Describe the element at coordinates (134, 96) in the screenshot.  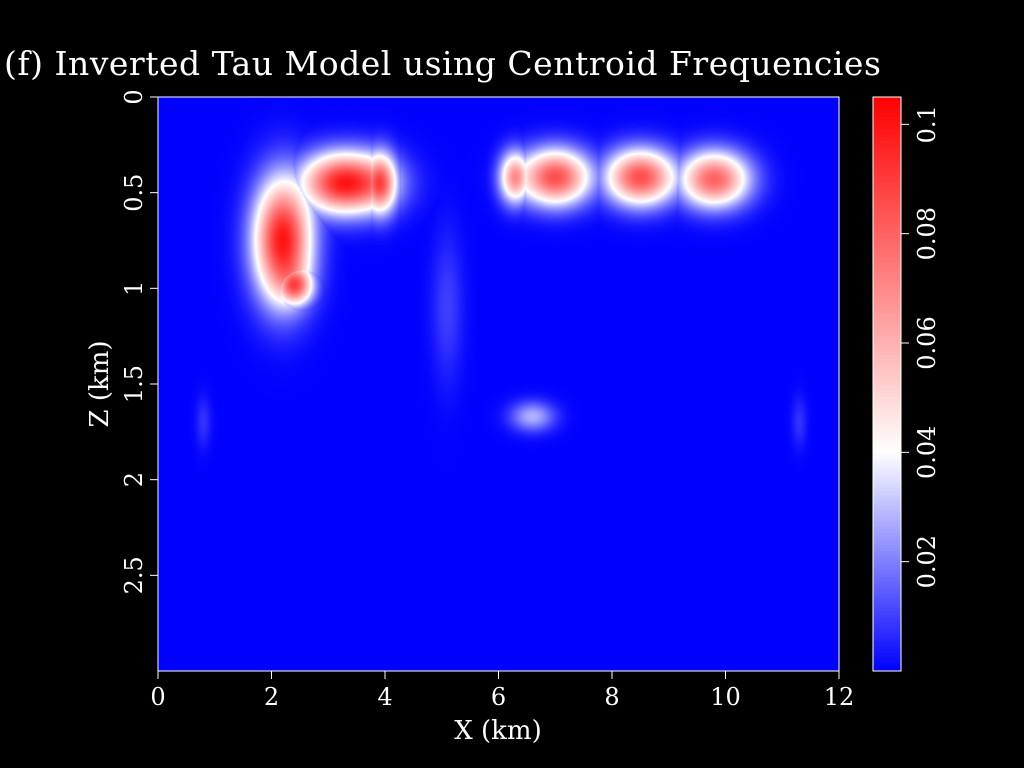
I see `y-tick-label: 0` at that location.